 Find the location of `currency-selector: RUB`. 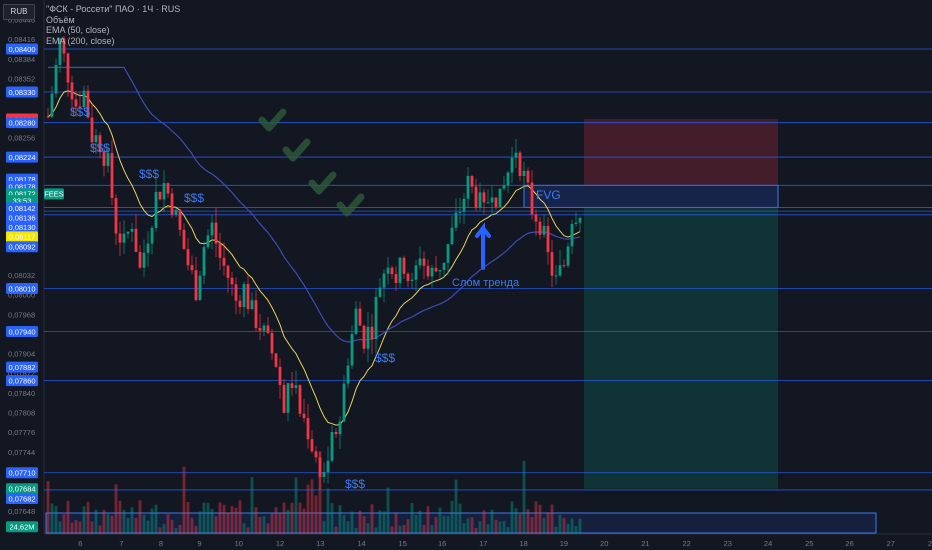

currency-selector: RUB is located at coordinates (19, 12).